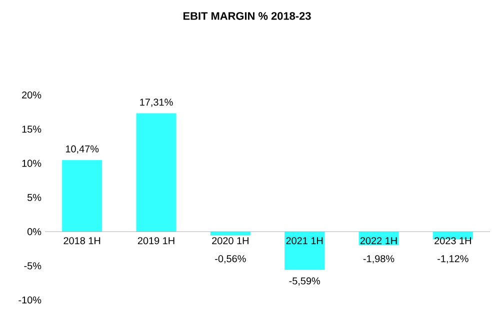 This screenshot has height=320, width=495. I want to click on data-label: -1,98%, so click(378, 259).